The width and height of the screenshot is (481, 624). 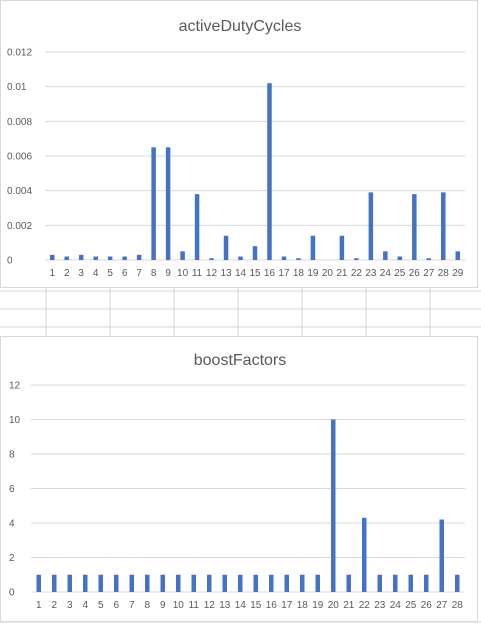 I want to click on y-tick-label: 0, so click(x=10, y=261).